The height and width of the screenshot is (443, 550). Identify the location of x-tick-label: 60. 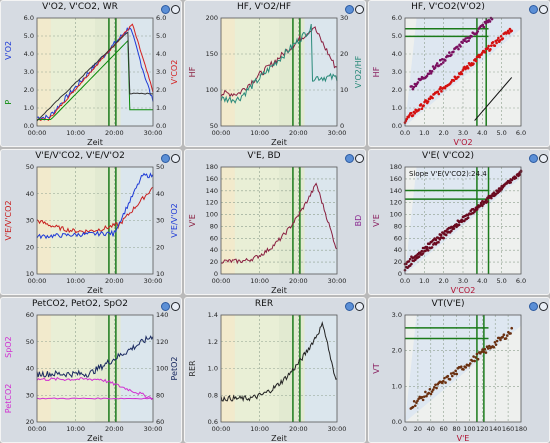
(444, 429).